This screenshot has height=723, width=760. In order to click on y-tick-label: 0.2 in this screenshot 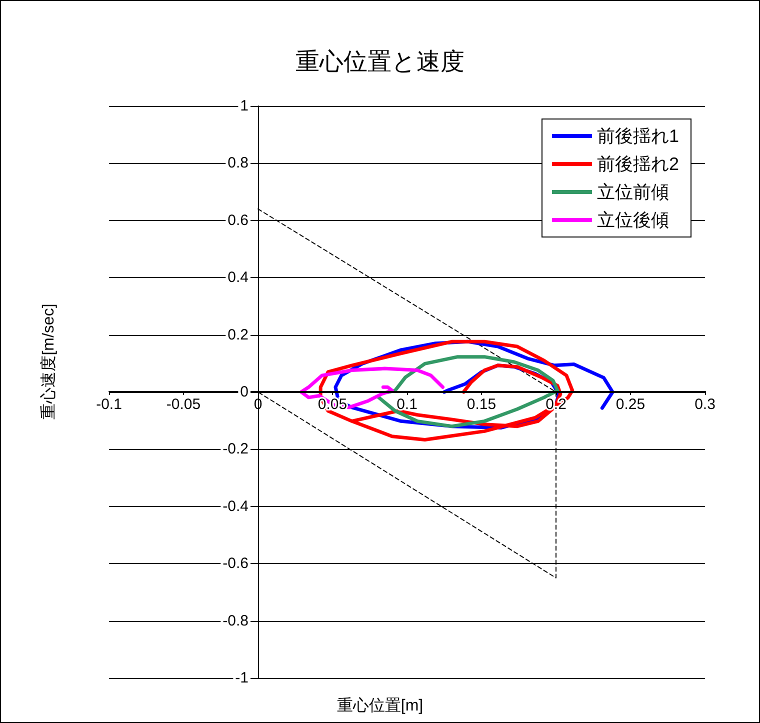, I will do `click(238, 335)`.